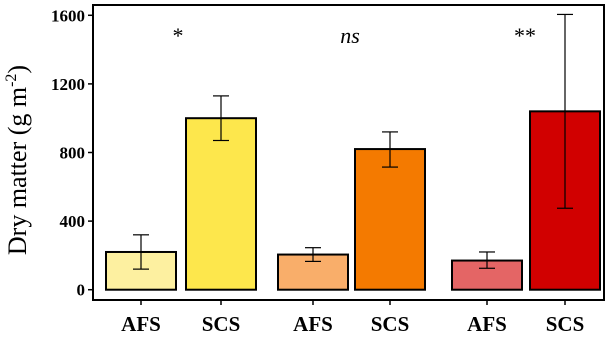  I want to click on y-axis-label-main: Dry matter (g m, so click(17, 171).